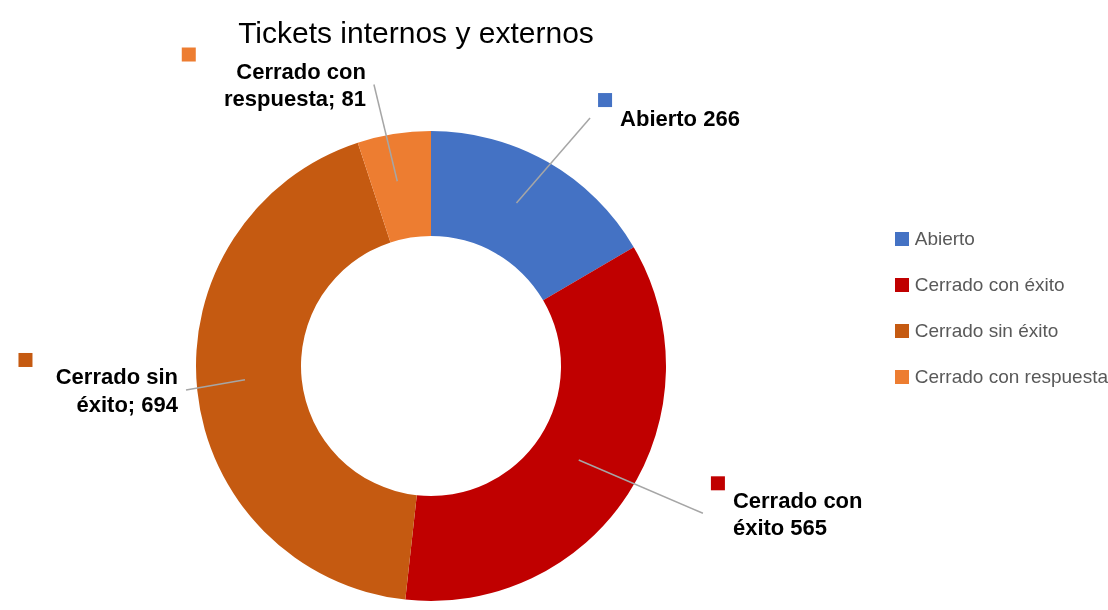  Describe the element at coordinates (416, 33) in the screenshot. I see `chart-title: Tickets internos y externos` at that location.